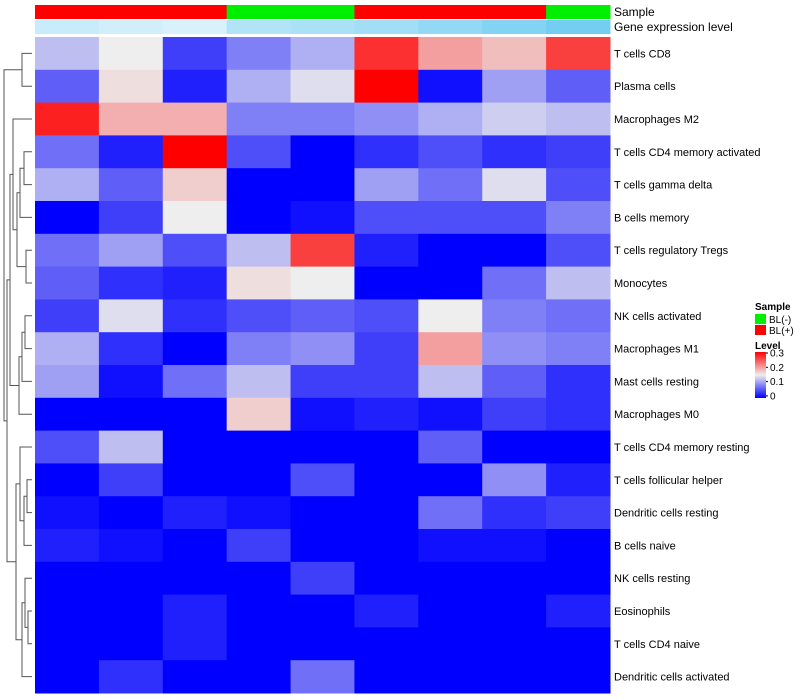 The width and height of the screenshot is (800, 700). What do you see at coordinates (687, 153) in the screenshot?
I see `row-label: T cells CD4 memory activated` at bounding box center [687, 153].